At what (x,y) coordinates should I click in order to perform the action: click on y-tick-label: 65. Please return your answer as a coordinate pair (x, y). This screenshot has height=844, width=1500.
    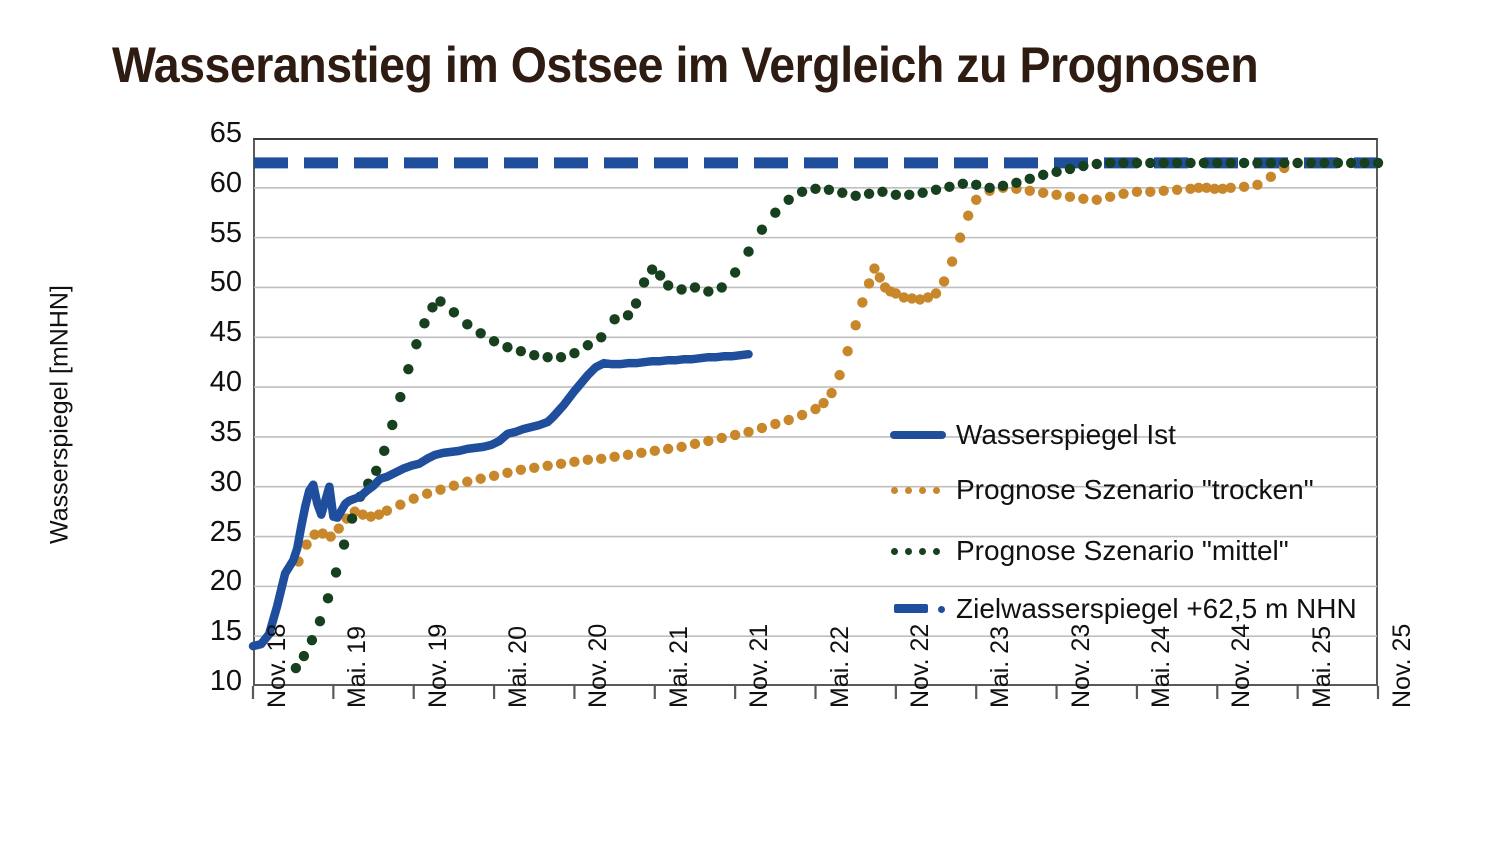
    Looking at the image, I should click on (225, 133).